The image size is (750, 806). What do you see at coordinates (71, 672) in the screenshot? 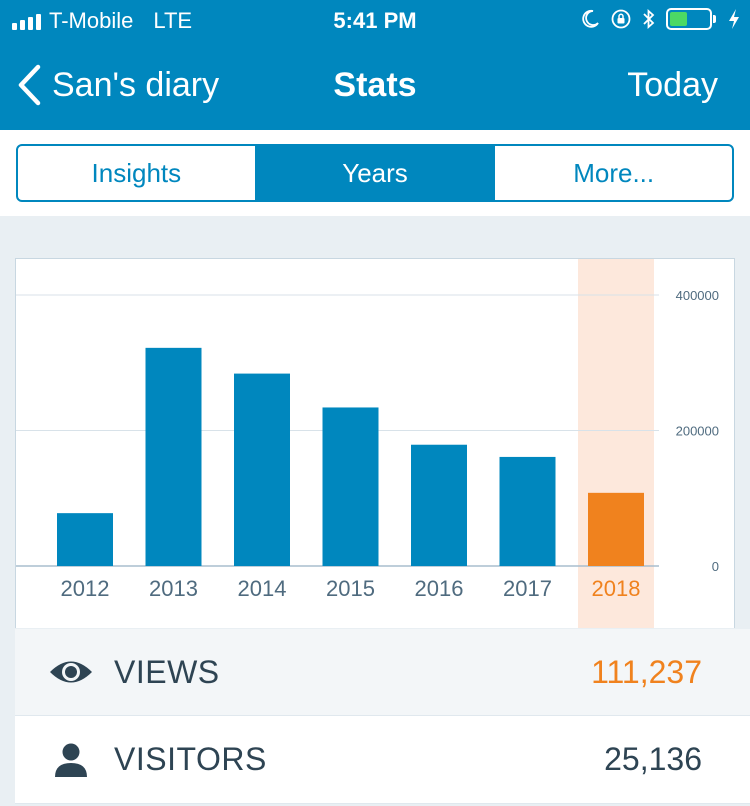
I see `eye-icon` at bounding box center [71, 672].